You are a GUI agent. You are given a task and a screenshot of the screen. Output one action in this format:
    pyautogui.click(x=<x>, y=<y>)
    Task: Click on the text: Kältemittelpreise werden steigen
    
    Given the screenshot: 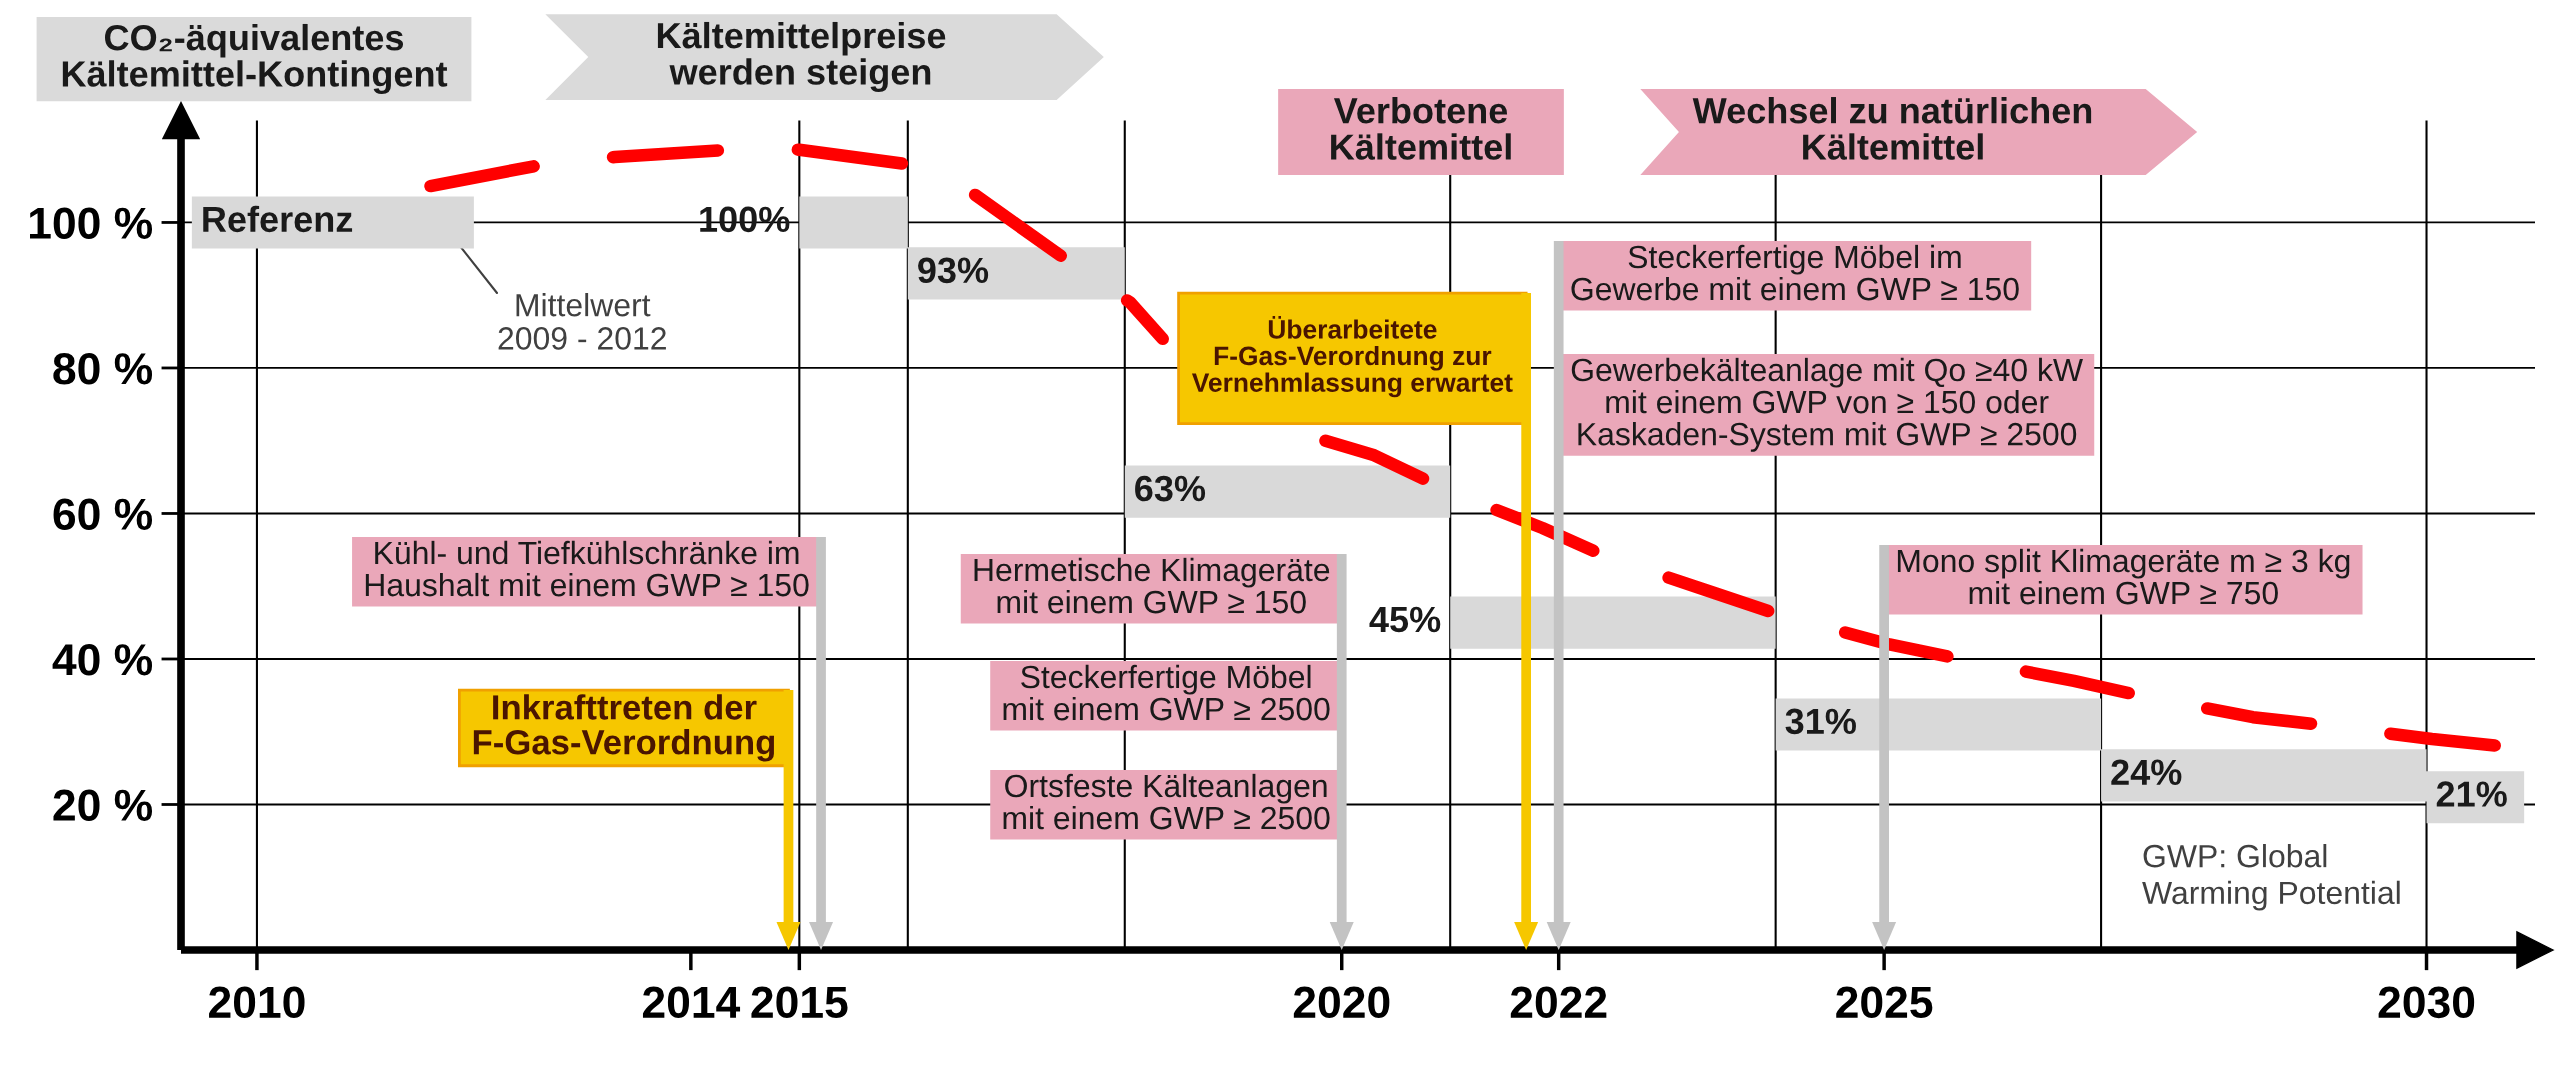 What is the action you would take?
    pyautogui.click(x=801, y=57)
    